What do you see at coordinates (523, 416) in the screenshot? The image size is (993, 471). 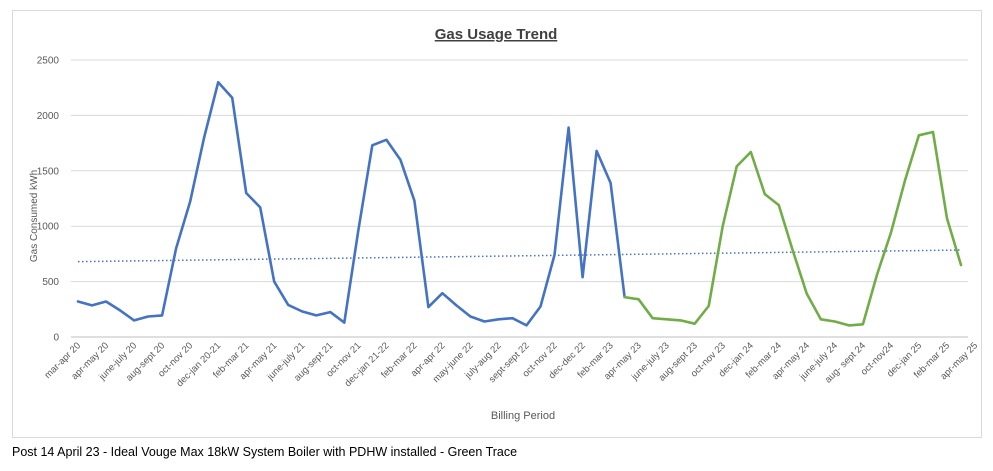 I see `x-axis-title: Billing Period` at bounding box center [523, 416].